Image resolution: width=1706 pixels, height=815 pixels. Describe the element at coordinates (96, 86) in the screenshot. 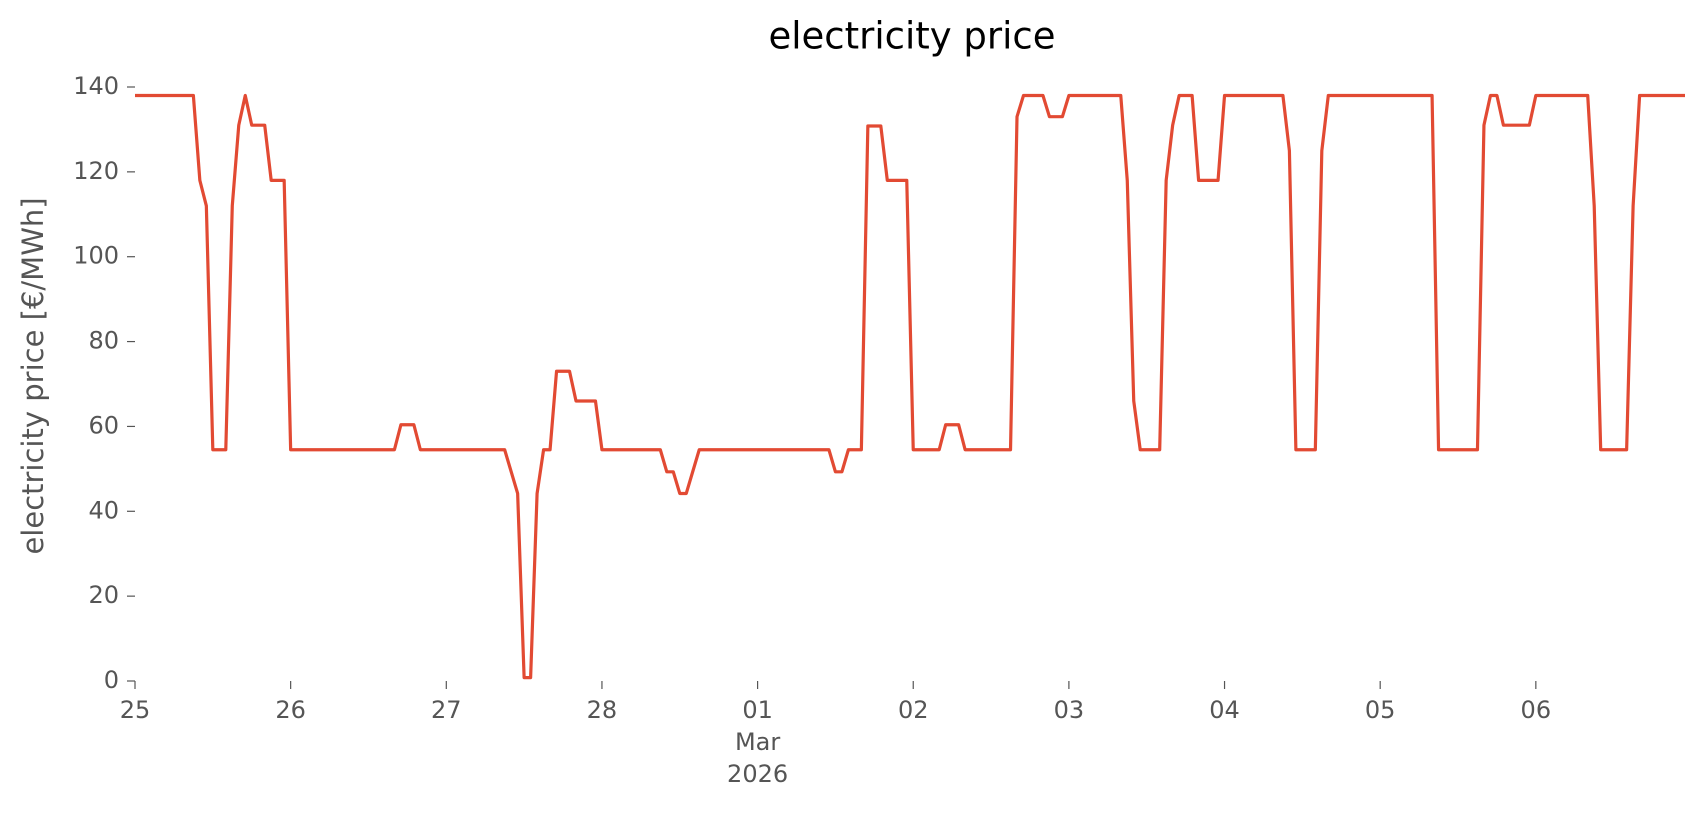

I see `y-tick-label: 140` at that location.